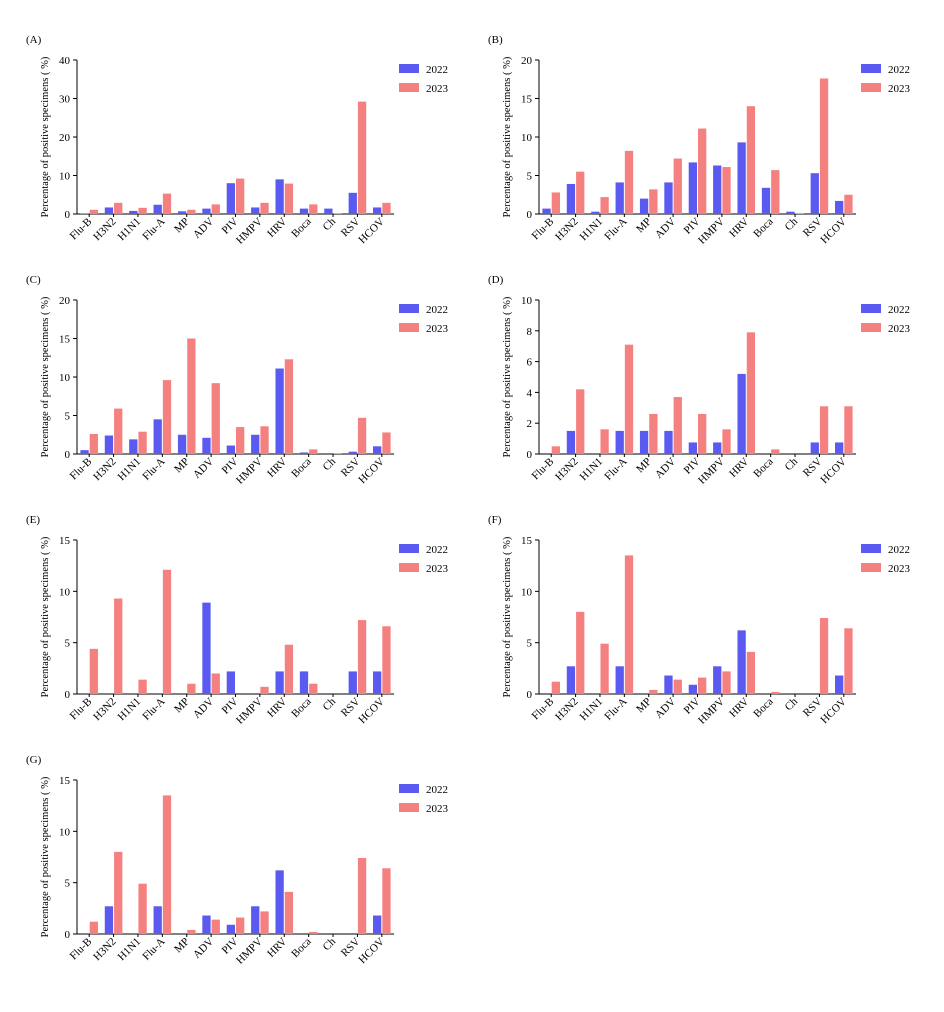 The height and width of the screenshot is (1012, 944). I want to click on bar-2022-flu-a, so click(157, 920).